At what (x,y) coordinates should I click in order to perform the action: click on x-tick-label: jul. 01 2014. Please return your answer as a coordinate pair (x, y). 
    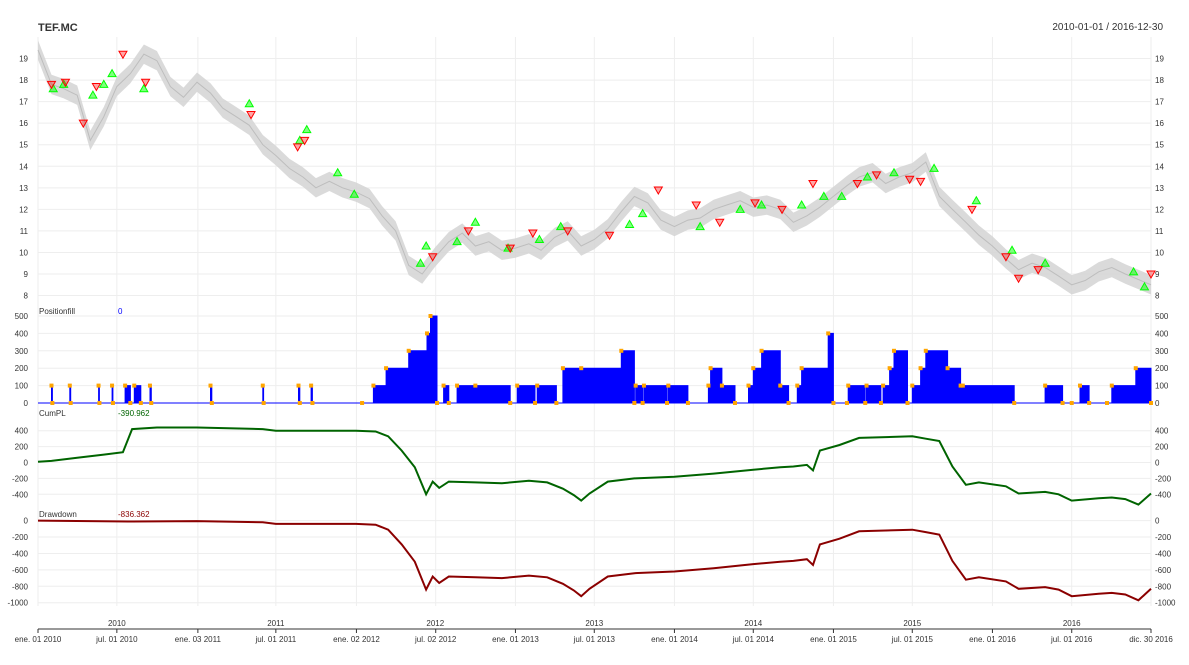
    Looking at the image, I should click on (753, 639).